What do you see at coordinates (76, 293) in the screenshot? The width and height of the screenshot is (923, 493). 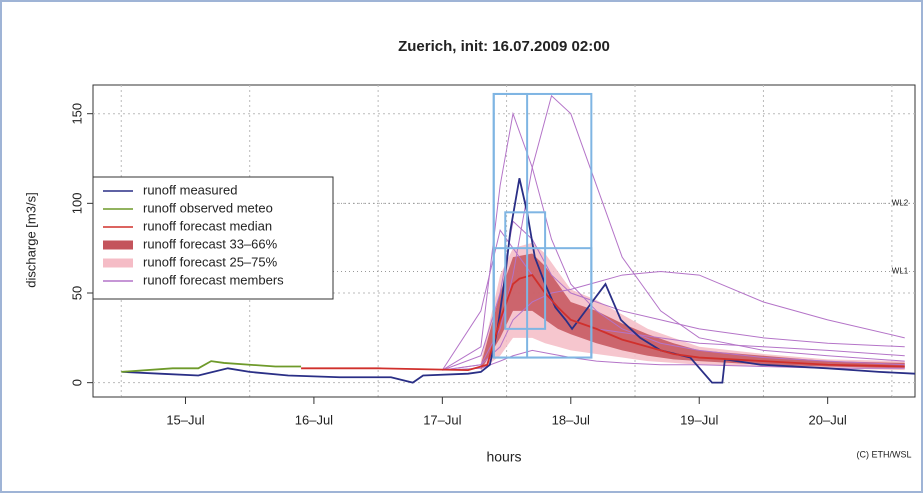 I see `y-tick-label: 50` at bounding box center [76, 293].